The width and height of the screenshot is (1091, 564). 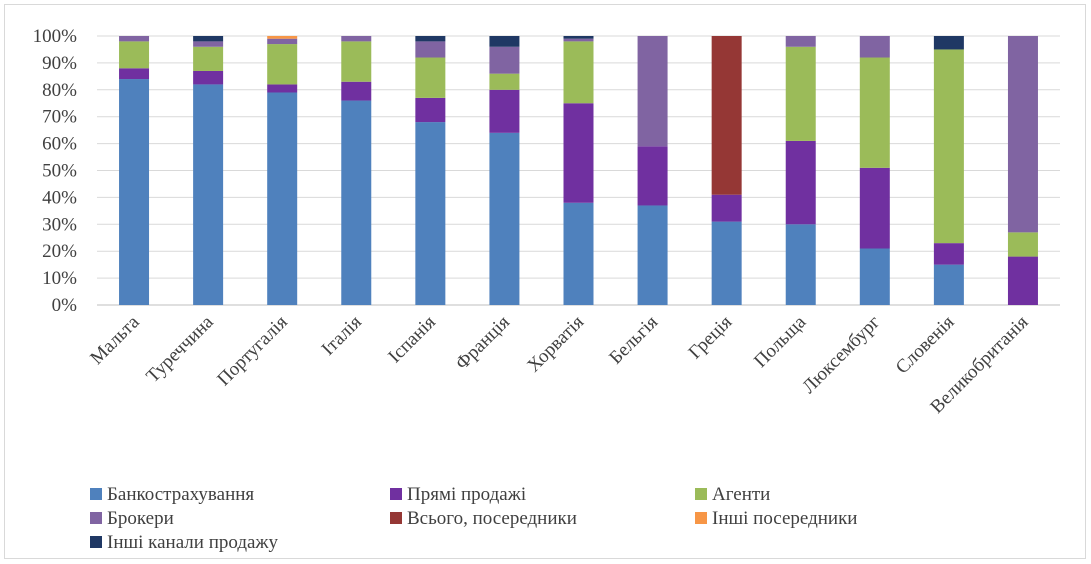 I want to click on x-tick-label: Польща, so click(x=780, y=341).